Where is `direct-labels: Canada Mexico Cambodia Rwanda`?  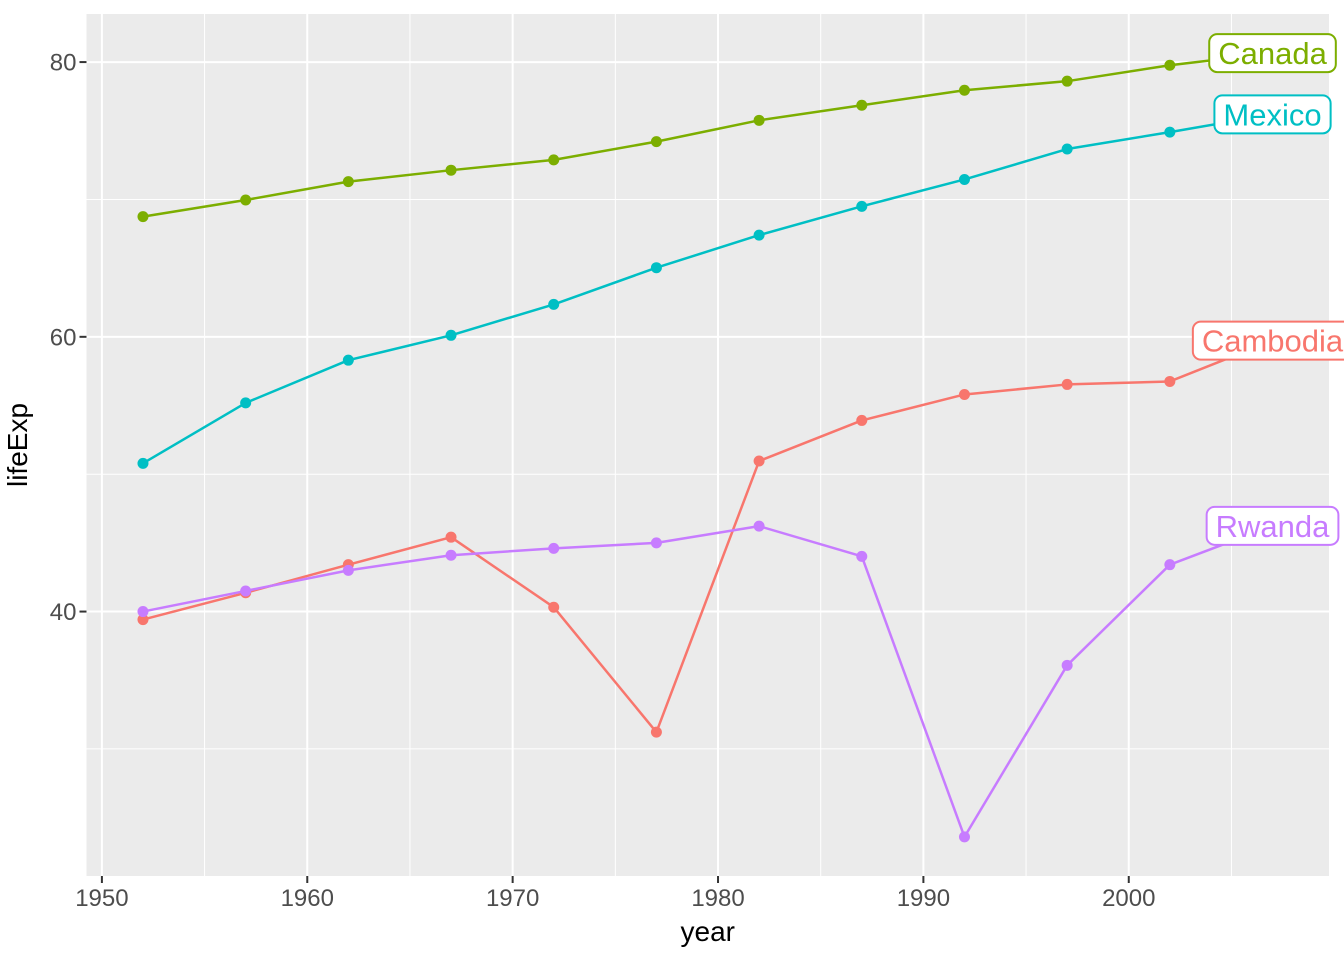 direct-labels: Canada Mexico Cambodia Rwanda is located at coordinates (1267, 289).